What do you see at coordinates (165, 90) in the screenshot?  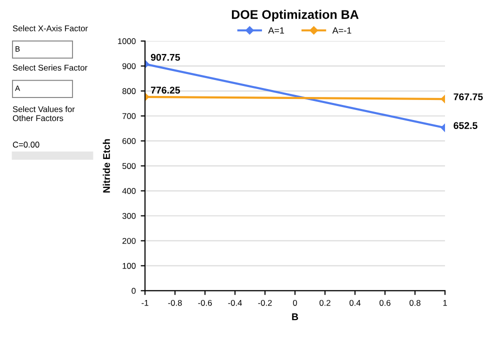 I see `data-label: 776.25` at bounding box center [165, 90].